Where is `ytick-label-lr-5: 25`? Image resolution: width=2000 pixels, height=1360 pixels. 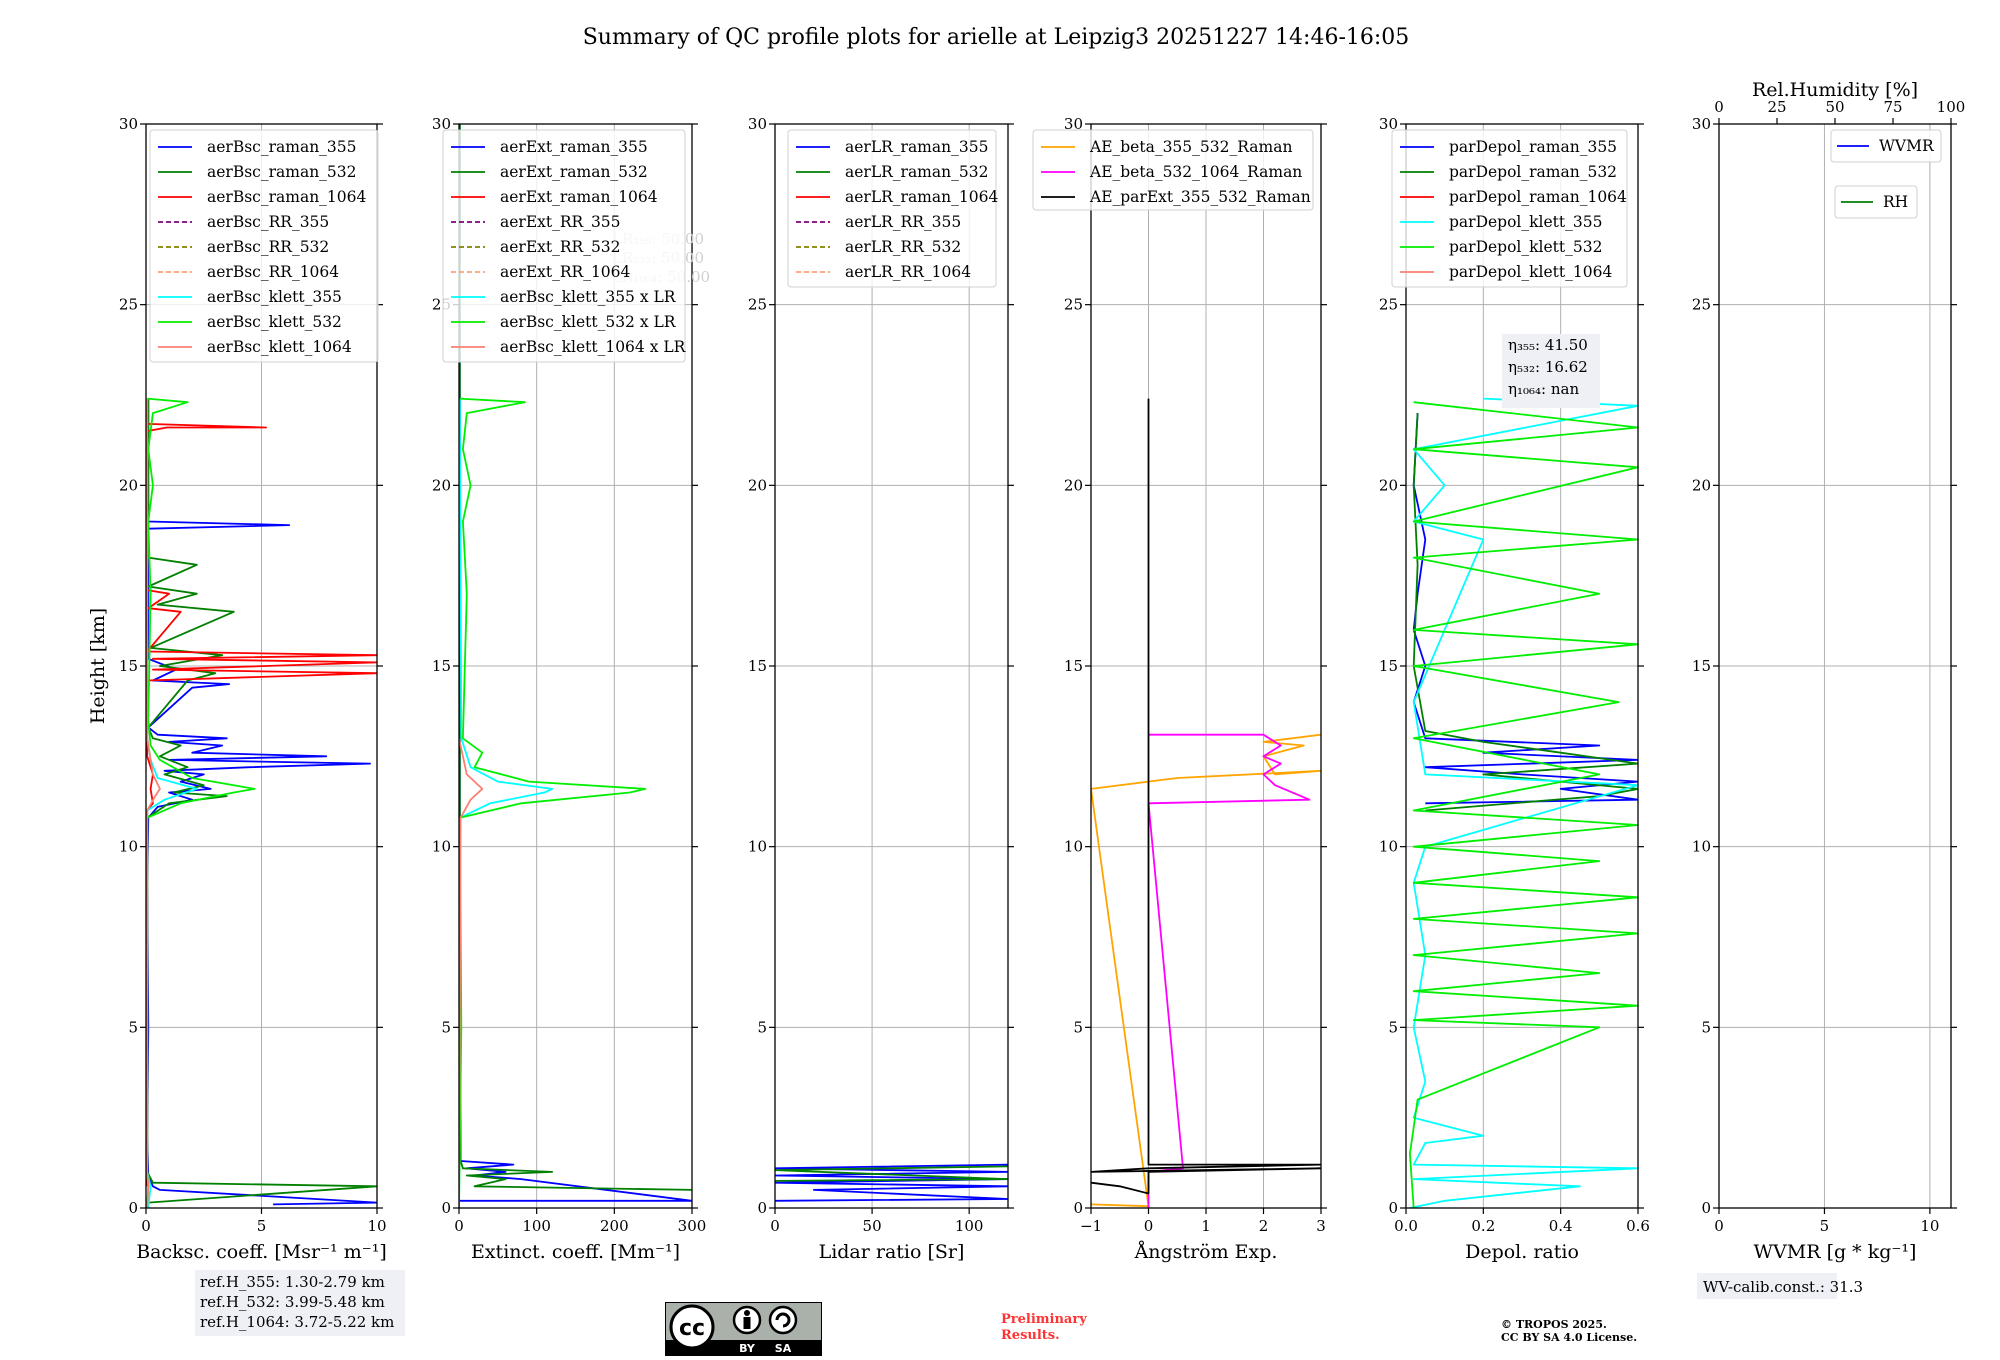 ytick-label-lr-5: 25 is located at coordinates (757, 305).